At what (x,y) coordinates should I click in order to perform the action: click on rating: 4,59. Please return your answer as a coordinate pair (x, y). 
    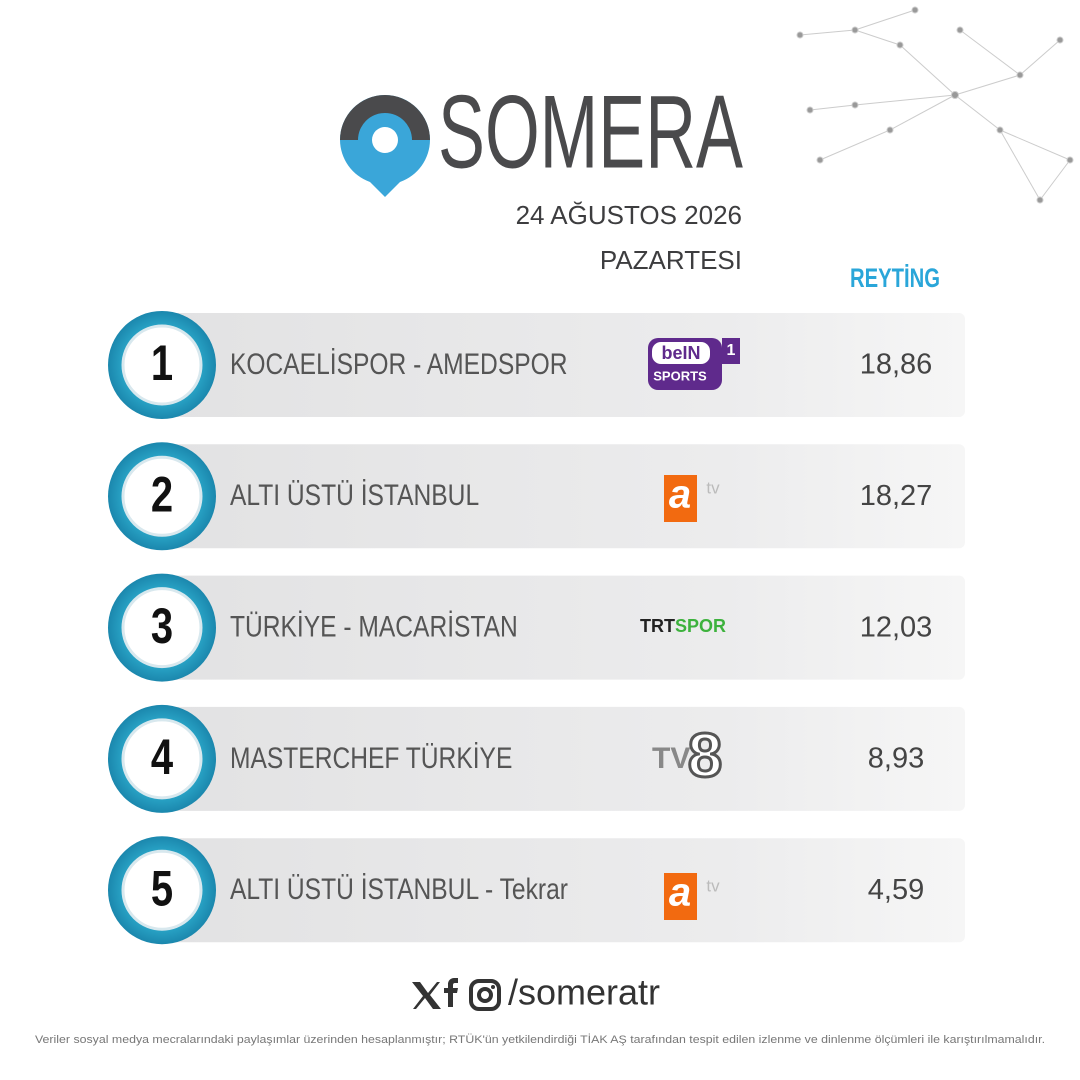
    Looking at the image, I should click on (896, 890).